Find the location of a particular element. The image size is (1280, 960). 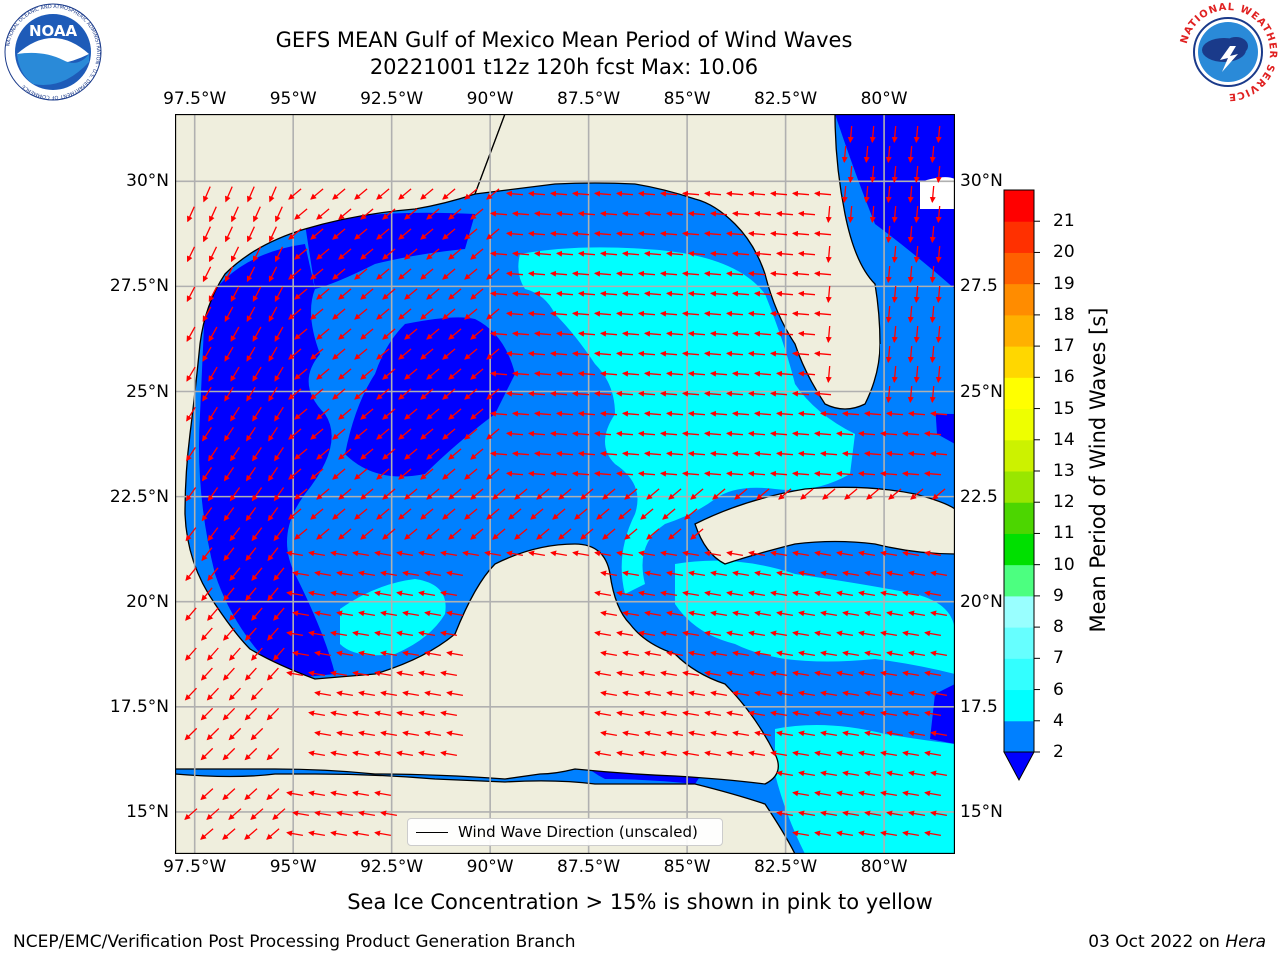

latitude-tick-label: 27.5 is located at coordinates (979, 286).